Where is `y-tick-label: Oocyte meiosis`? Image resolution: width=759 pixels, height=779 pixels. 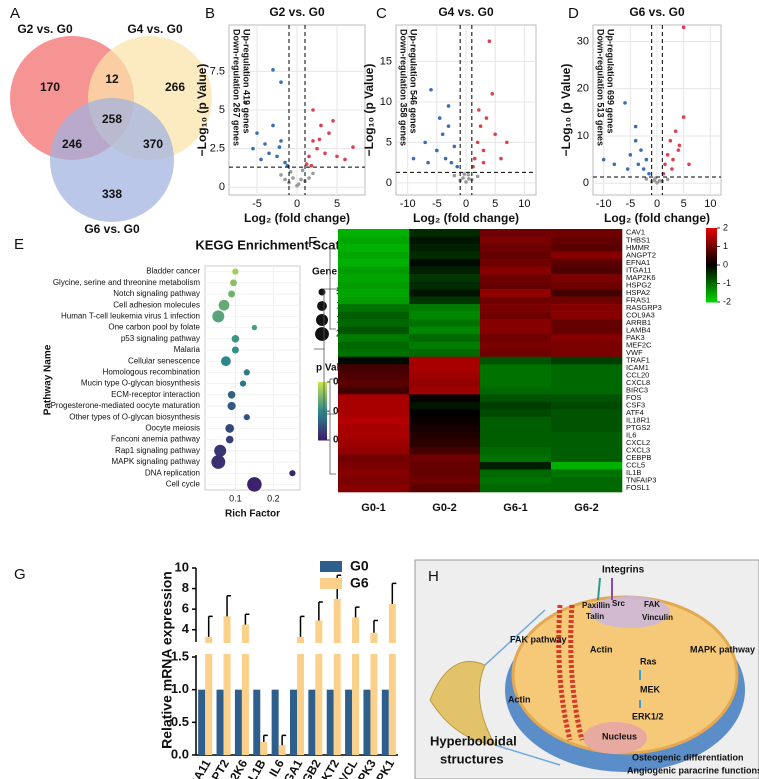 y-tick-label: Oocyte meiosis is located at coordinates (172, 428).